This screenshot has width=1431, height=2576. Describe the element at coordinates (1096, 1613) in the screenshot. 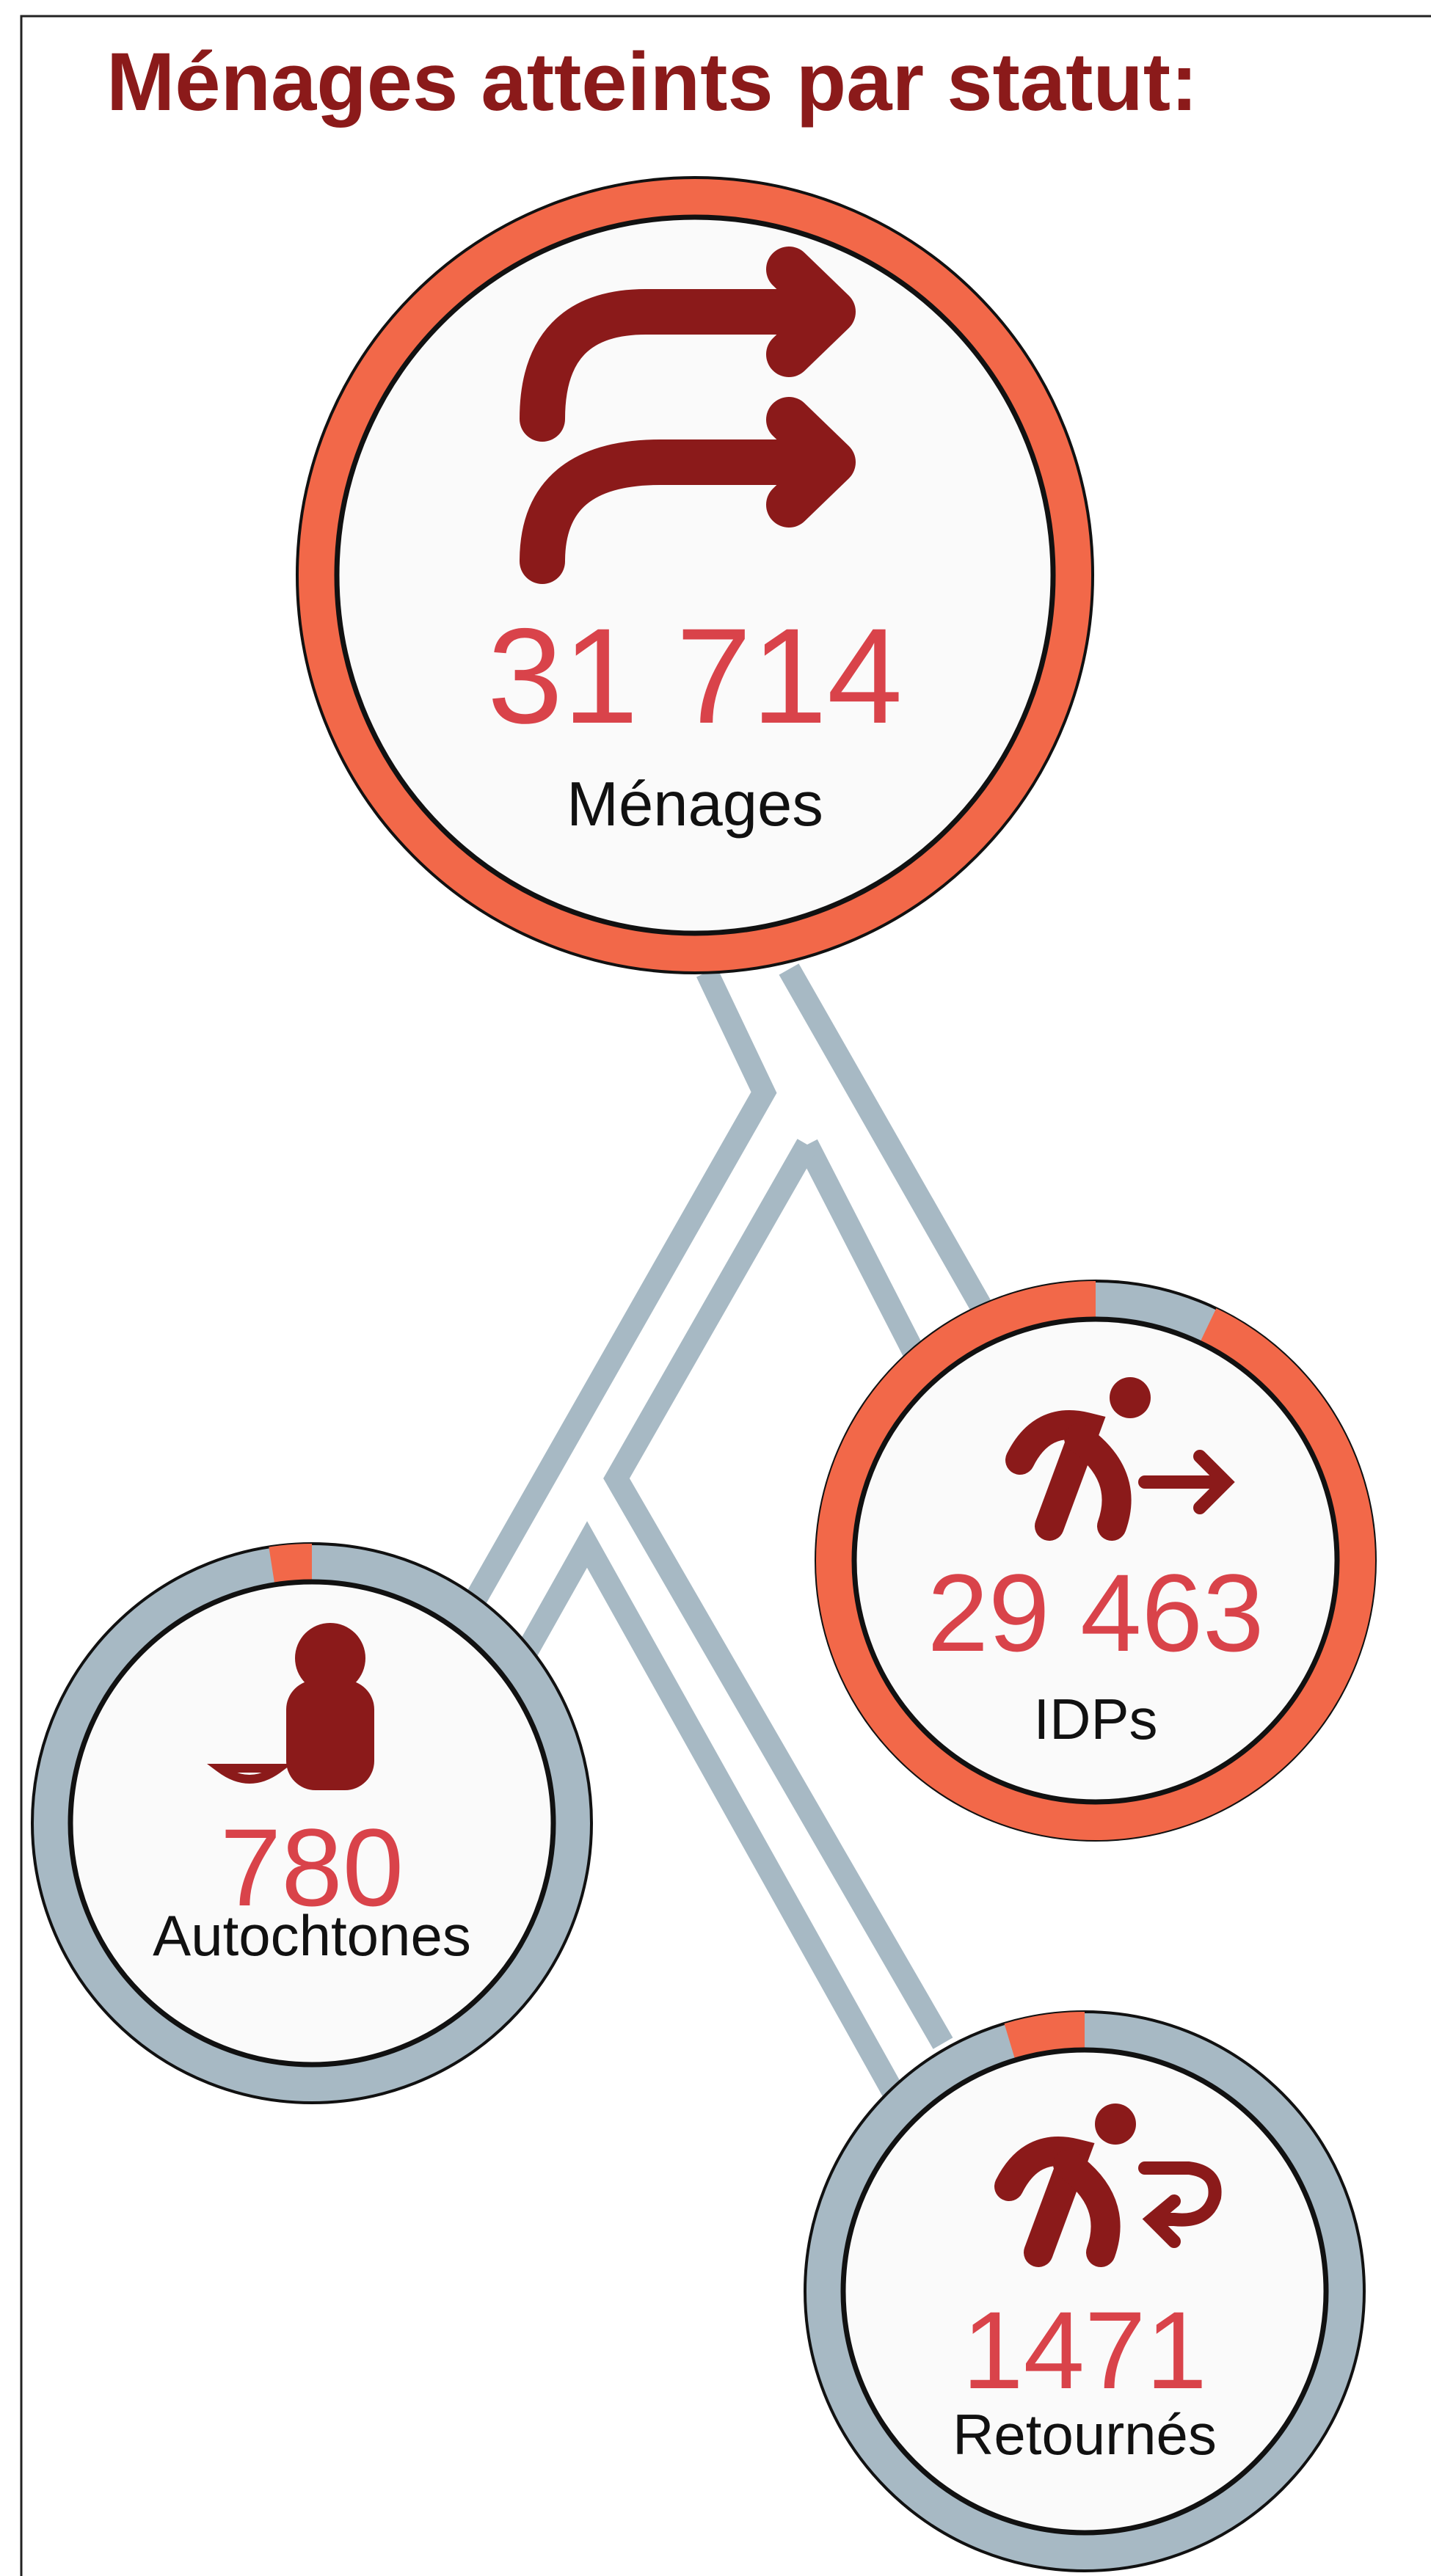

I see `node-value: 29 463` at that location.